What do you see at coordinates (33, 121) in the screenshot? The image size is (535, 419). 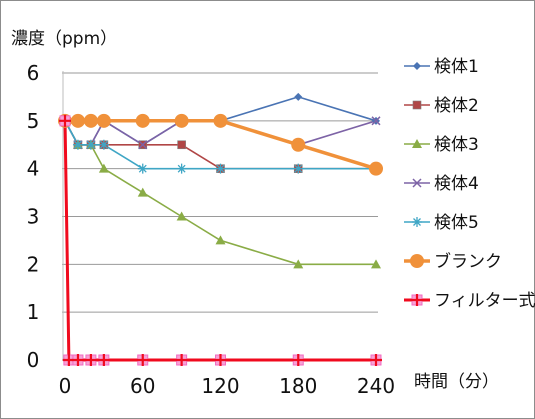 I see `y-tick-label: 5` at bounding box center [33, 121].